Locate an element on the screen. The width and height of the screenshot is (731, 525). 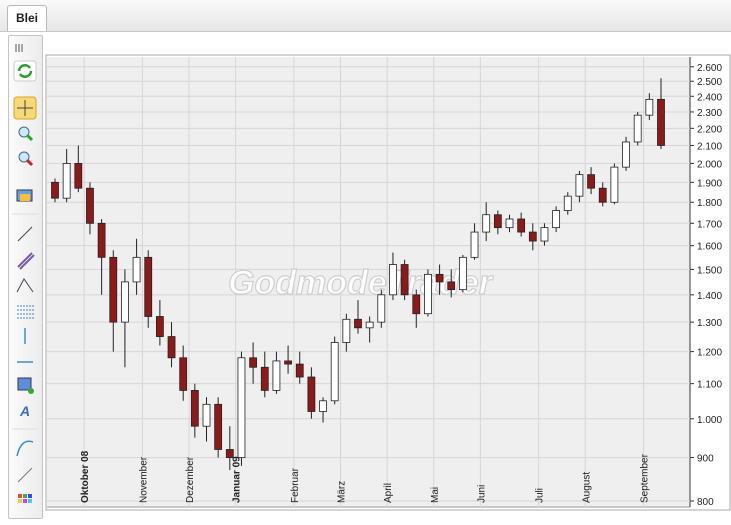
y-tick-label: 1.500 is located at coordinates (709, 270).